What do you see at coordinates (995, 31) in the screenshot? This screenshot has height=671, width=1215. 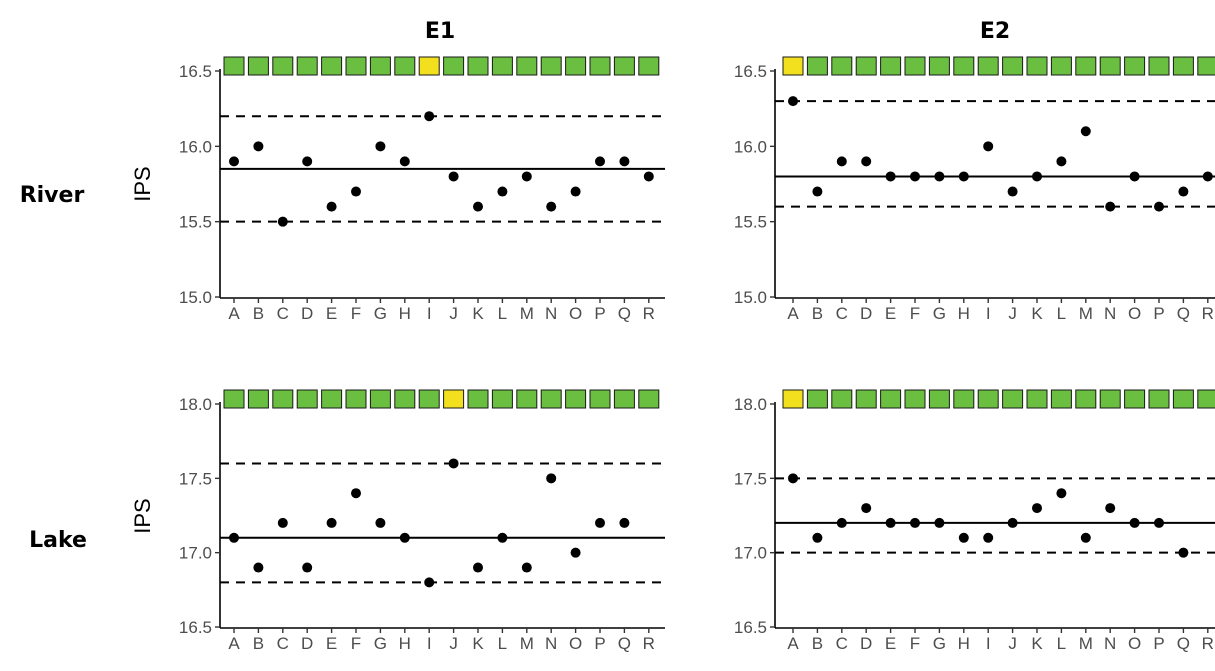 I see `column-title-e2: E2` at bounding box center [995, 31].